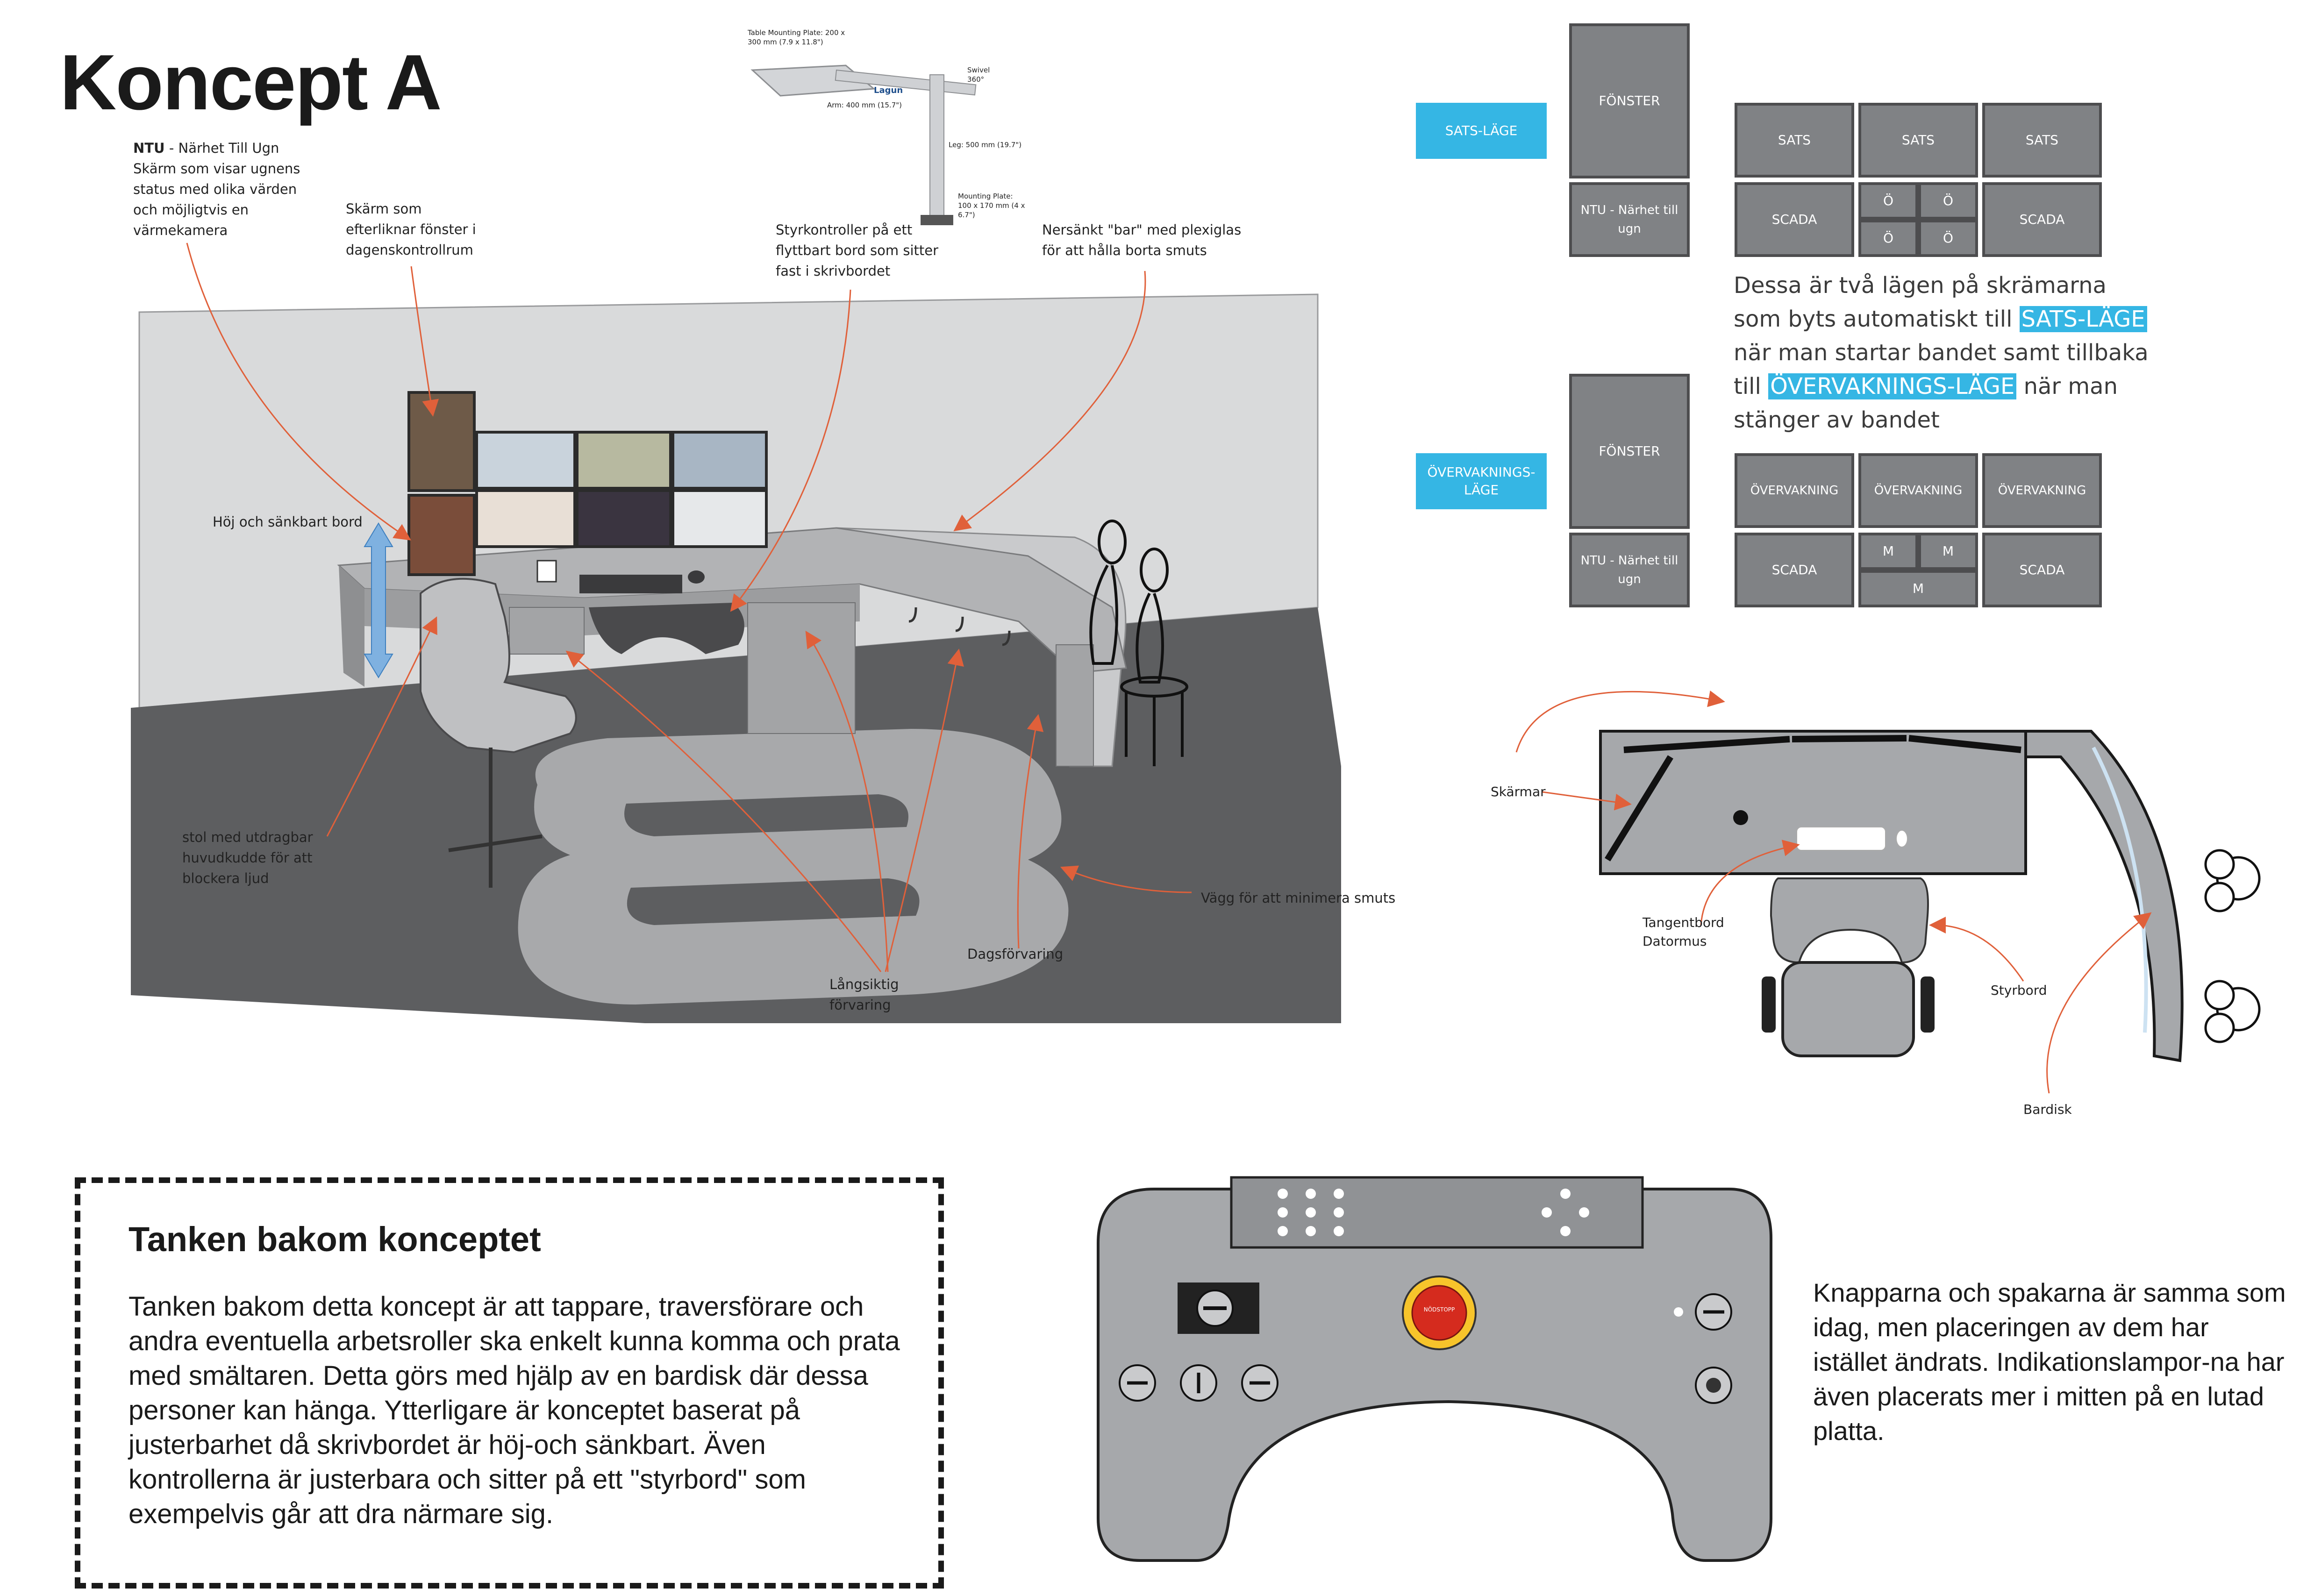  What do you see at coordinates (1298, 898) in the screenshot?
I see `wall-annotation: Vägg för att minimera smuts` at bounding box center [1298, 898].